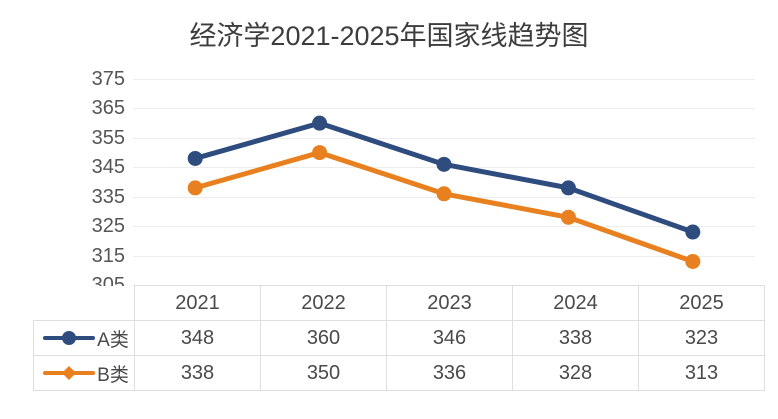 The image size is (778, 419). I want to click on table-header-cell: 2023, so click(449, 303).